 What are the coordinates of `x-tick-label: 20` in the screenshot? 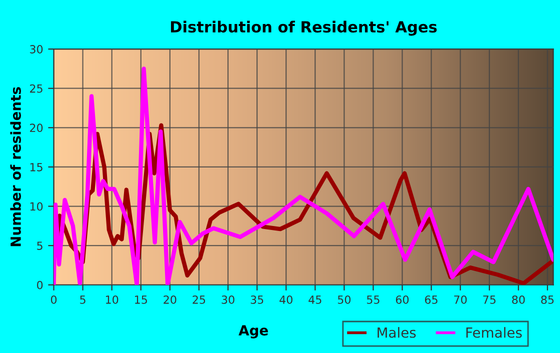 It's located at (170, 299).